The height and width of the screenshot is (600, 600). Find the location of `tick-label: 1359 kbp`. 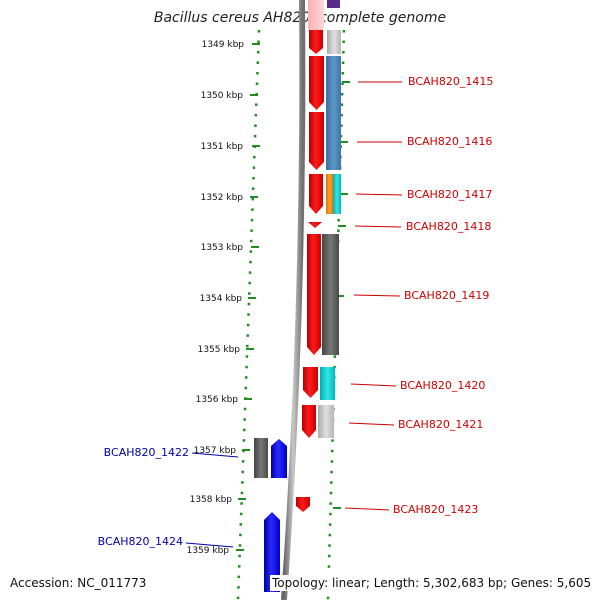

tick-label: 1359 kbp is located at coordinates (208, 551).